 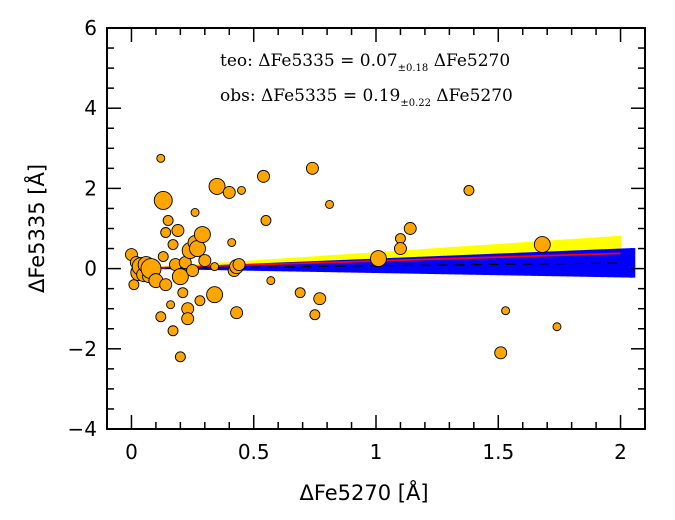 What do you see at coordinates (413, 68) in the screenshot?
I see `annotation-teo-sub: ±0.18` at bounding box center [413, 68].